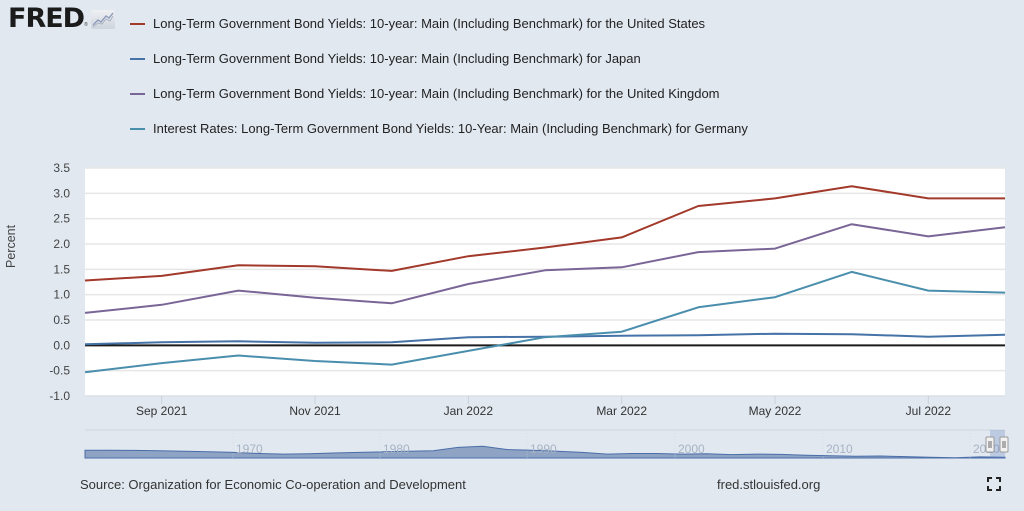 The width and height of the screenshot is (1024, 511). I want to click on x-tick-label: Jul 2022, so click(929, 411).